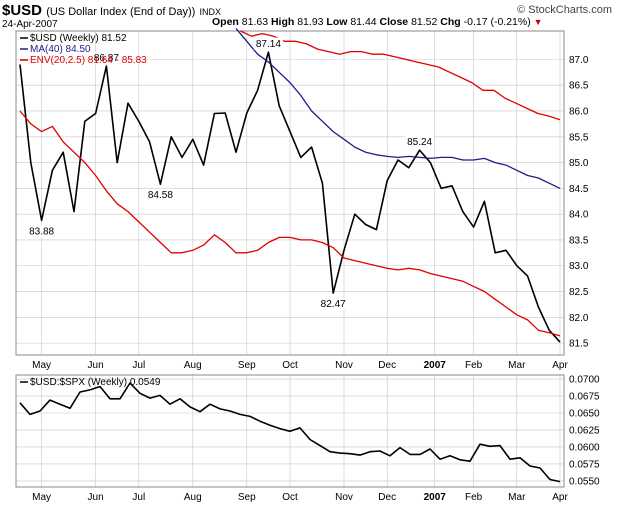  Describe the element at coordinates (255, 22) in the screenshot. I see `open-value: 81.63` at that location.